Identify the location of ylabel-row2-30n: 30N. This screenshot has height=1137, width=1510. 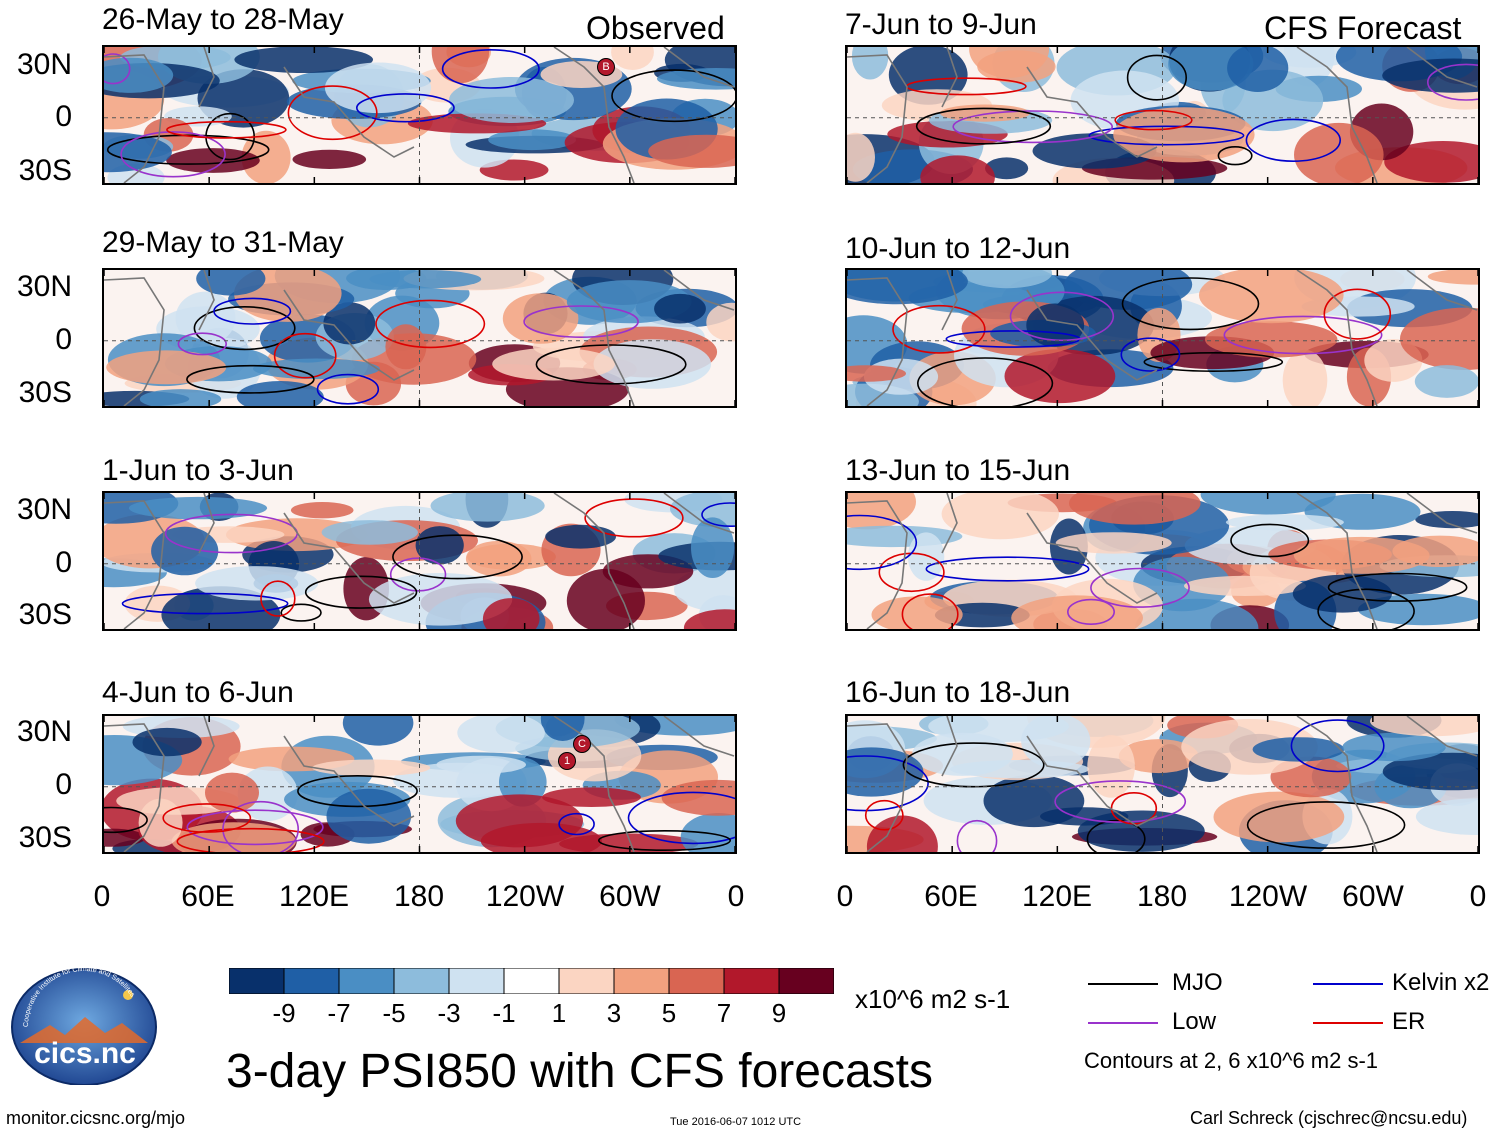
(44, 286).